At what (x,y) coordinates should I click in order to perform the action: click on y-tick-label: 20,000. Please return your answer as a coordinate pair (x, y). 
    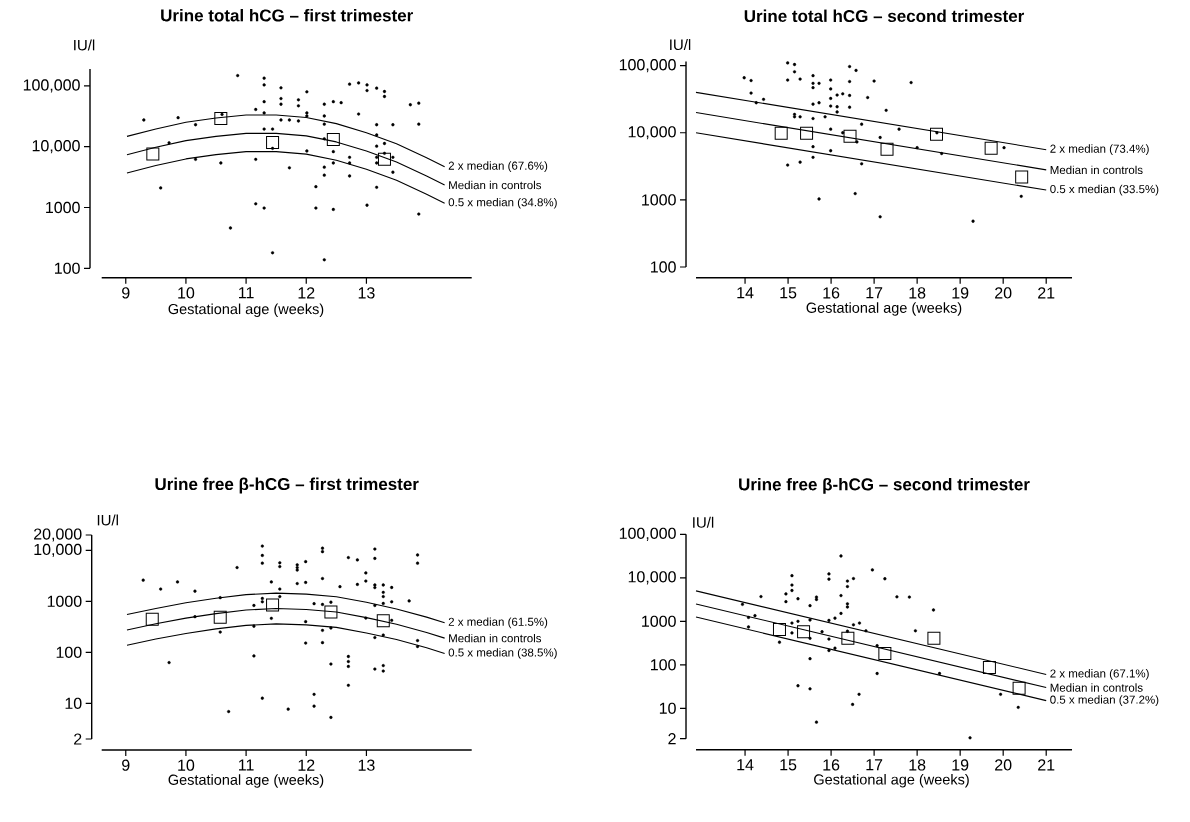
    Looking at the image, I should click on (58, 535).